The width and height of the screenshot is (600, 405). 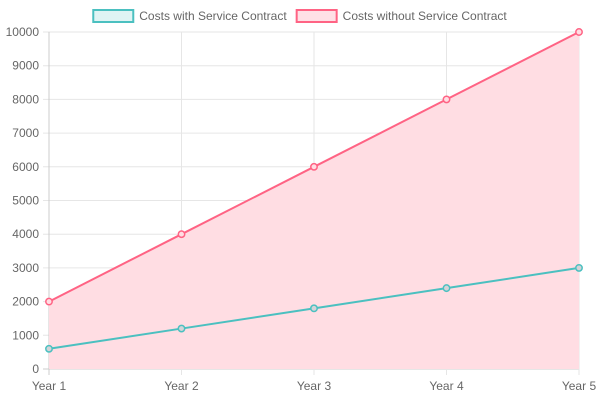 What do you see at coordinates (25, 66) in the screenshot?
I see `y-tick-label: 9000` at bounding box center [25, 66].